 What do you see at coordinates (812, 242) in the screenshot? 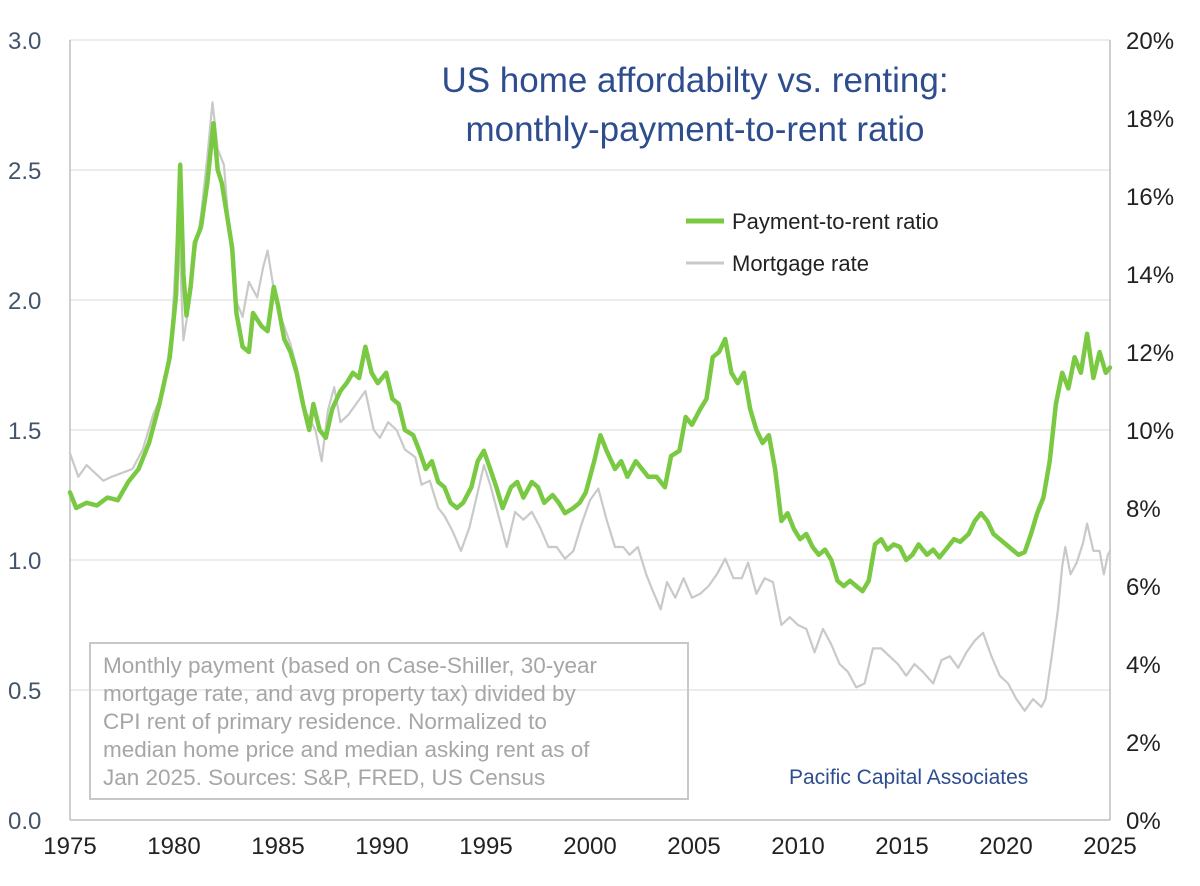
I see `legend: Payment-to-rent ratio Mortgage rate` at bounding box center [812, 242].